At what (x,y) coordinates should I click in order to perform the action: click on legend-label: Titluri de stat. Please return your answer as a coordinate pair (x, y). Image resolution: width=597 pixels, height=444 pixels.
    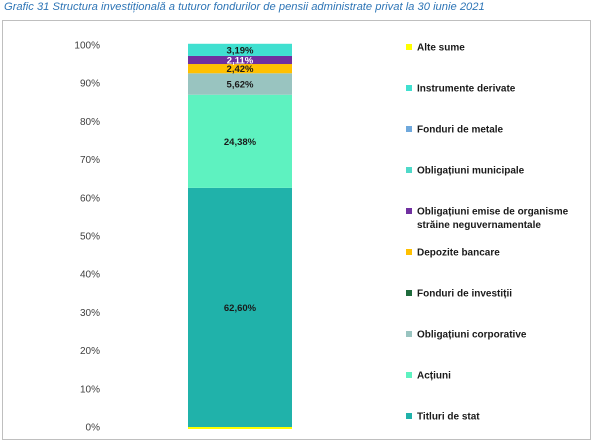
    Looking at the image, I should click on (448, 417).